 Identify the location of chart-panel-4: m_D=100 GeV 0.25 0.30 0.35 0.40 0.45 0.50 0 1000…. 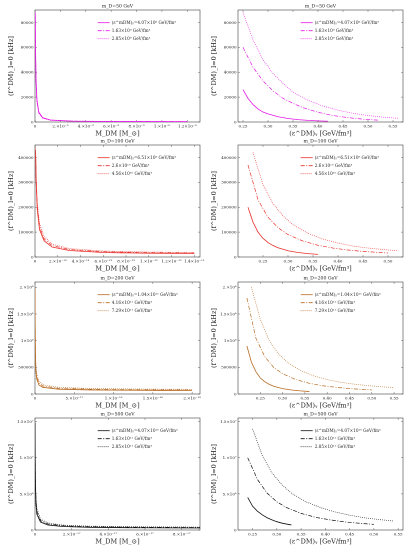
(307, 206).